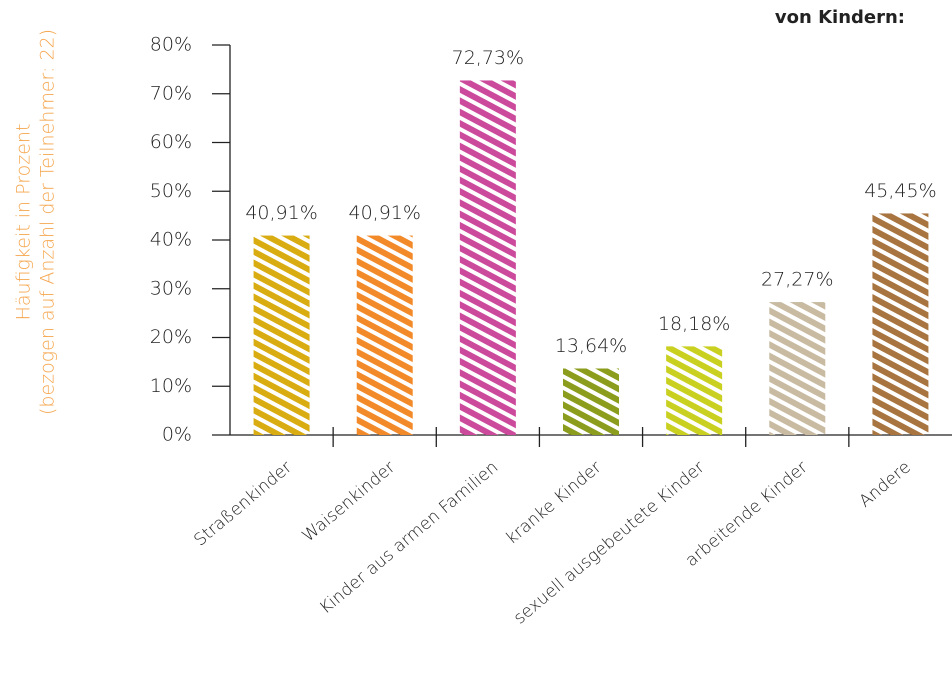 This screenshot has height=689, width=952. Describe the element at coordinates (884, 484) in the screenshot. I see `x-tick-label: Andere` at that location.